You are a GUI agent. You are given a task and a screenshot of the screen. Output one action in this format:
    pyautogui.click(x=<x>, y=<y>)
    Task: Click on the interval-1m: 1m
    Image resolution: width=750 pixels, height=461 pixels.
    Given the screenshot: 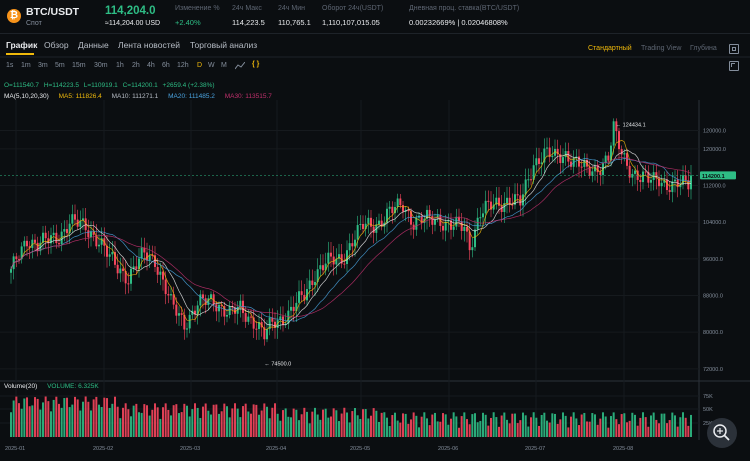 What is the action you would take?
    pyautogui.click(x=26, y=65)
    